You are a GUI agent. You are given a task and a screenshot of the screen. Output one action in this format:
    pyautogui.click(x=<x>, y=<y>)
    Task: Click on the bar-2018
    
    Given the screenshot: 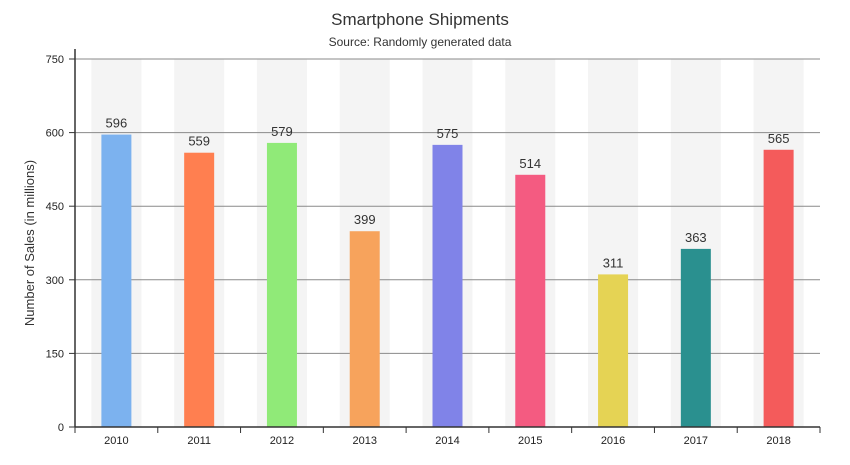 What is the action you would take?
    pyautogui.click(x=778, y=288)
    